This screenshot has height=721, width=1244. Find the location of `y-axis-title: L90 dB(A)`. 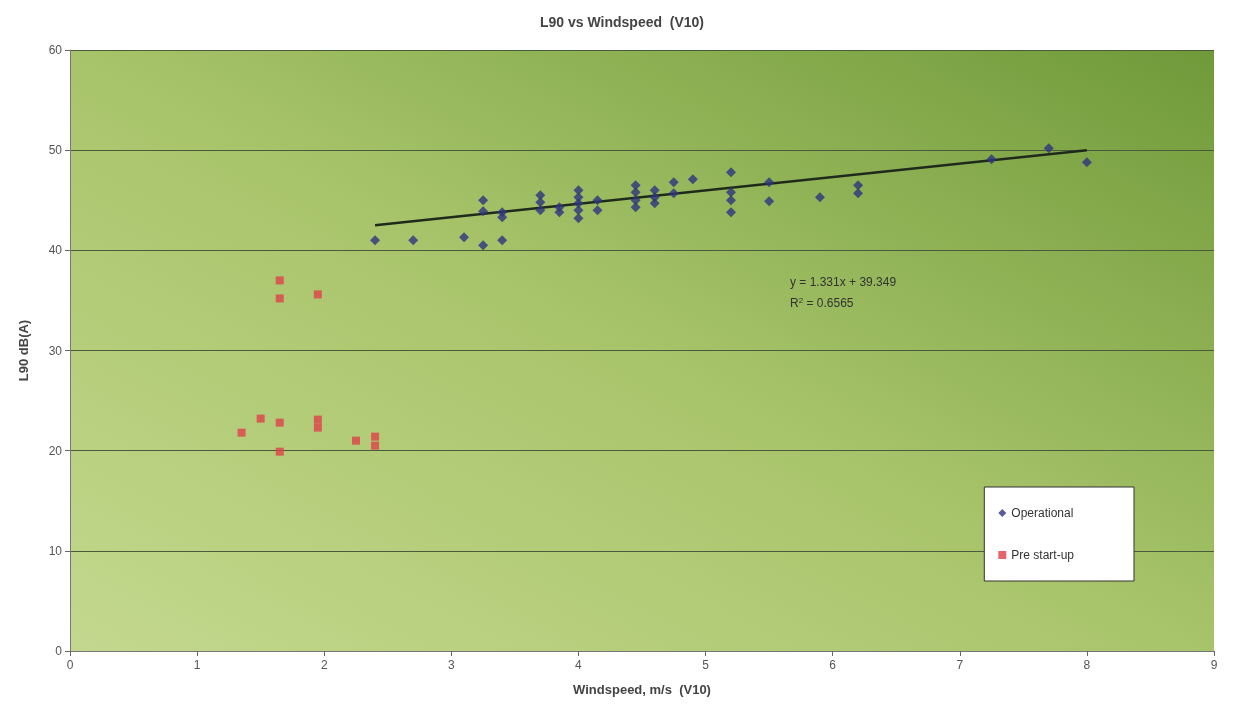

y-axis-title: L90 dB(A) is located at coordinates (23, 350).